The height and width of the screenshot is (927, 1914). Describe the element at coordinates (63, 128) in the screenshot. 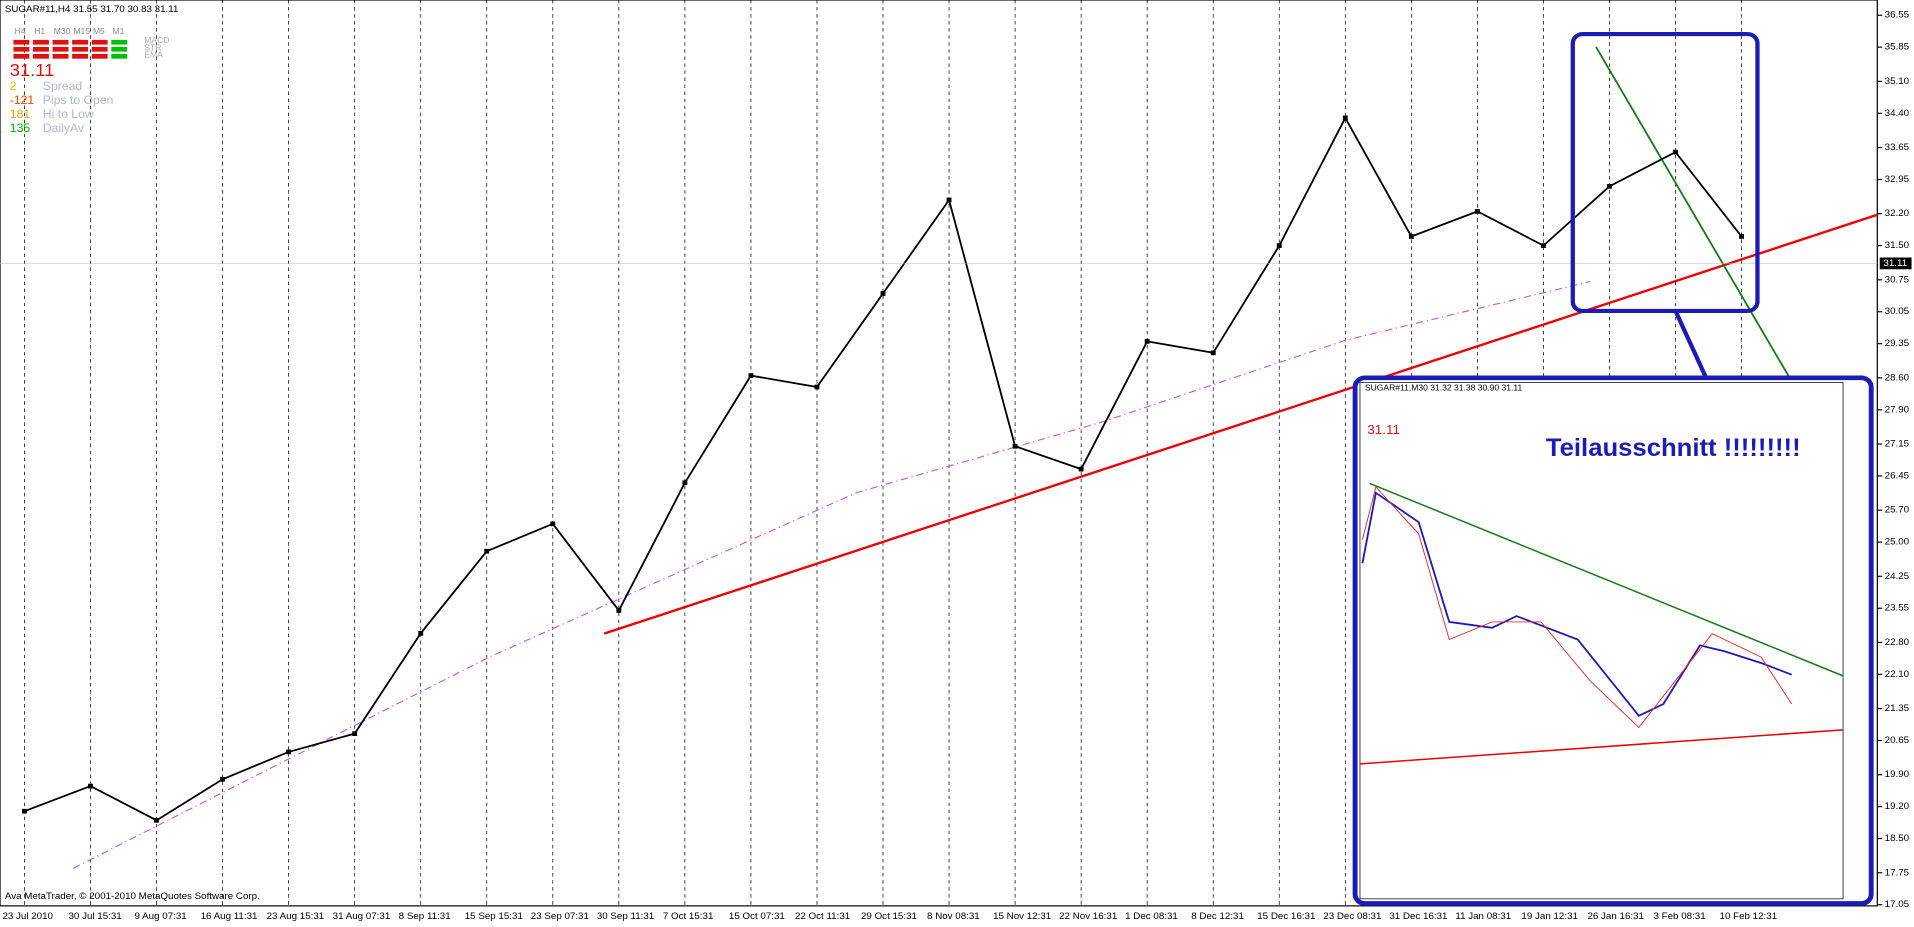

I see `stat-label: DailyAv` at that location.